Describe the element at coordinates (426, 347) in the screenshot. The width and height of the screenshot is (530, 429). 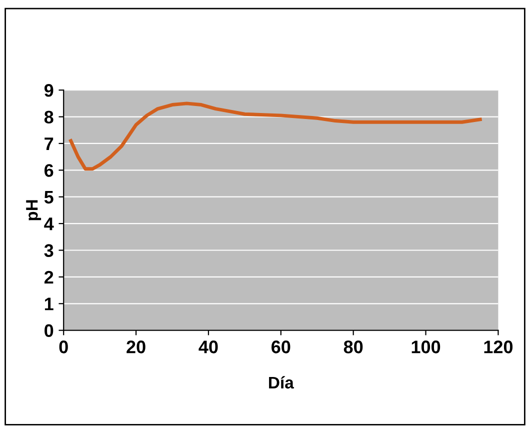
I see `x-tick-label: 100` at that location.